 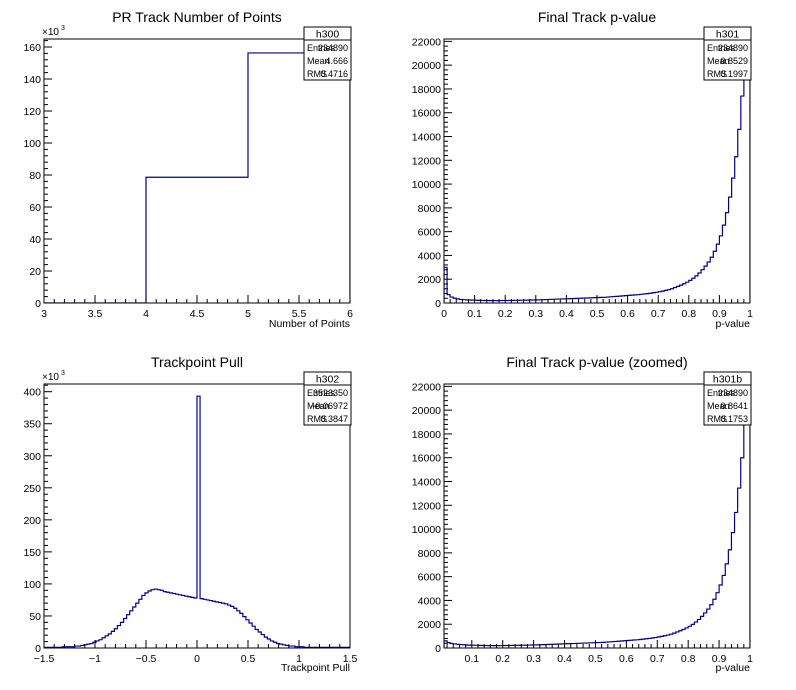 I want to click on x-tick-label: 4, so click(x=146, y=314).